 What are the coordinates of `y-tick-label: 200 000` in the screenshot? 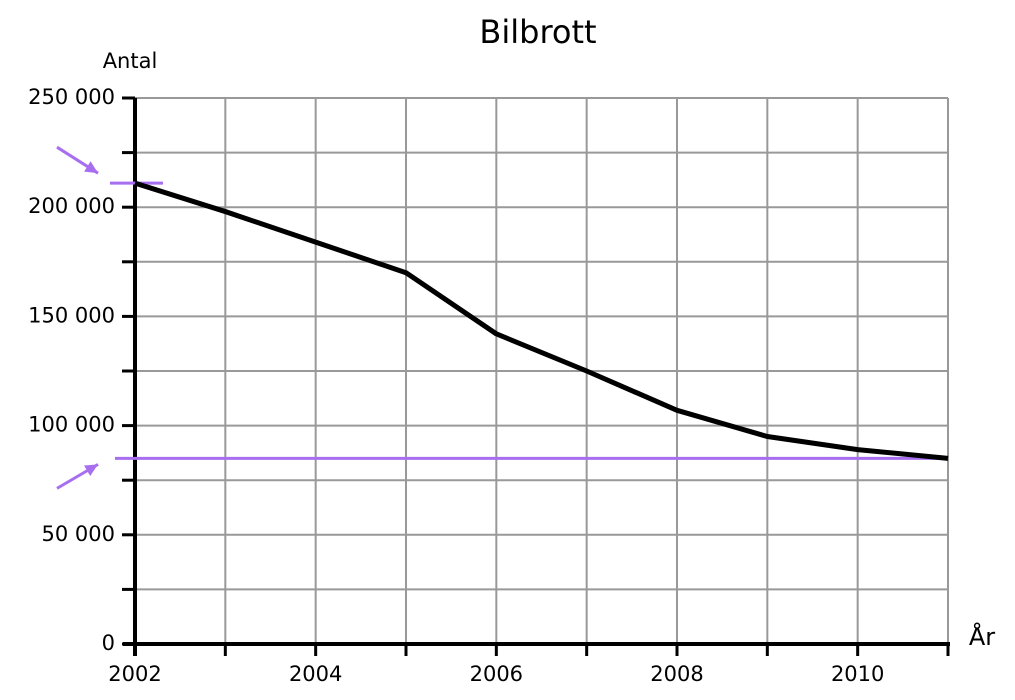 It's located at (71, 206).